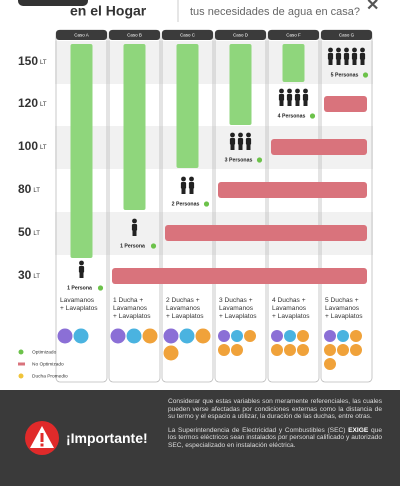 The image size is (400, 486). I want to click on case-label: Caso G, so click(347, 35).